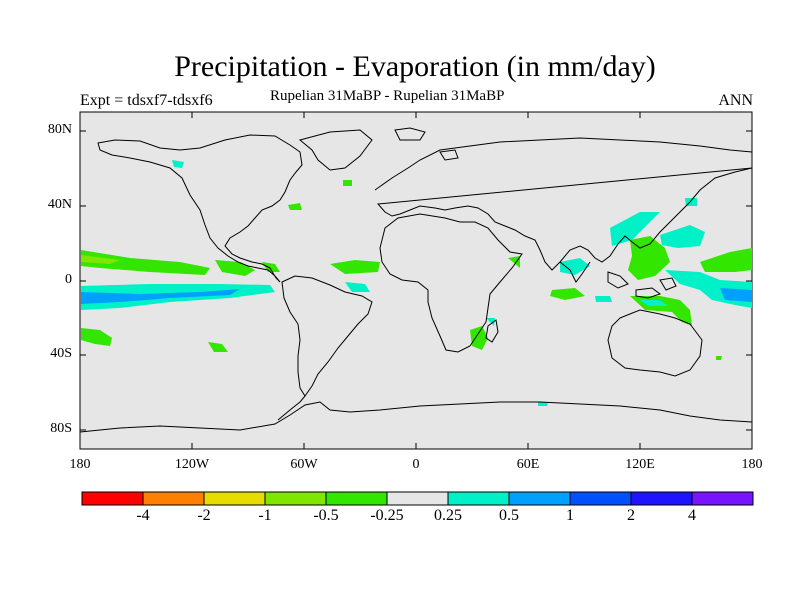 The height and width of the screenshot is (600, 800). What do you see at coordinates (655, 343) in the screenshot?
I see `coast-australia` at bounding box center [655, 343].